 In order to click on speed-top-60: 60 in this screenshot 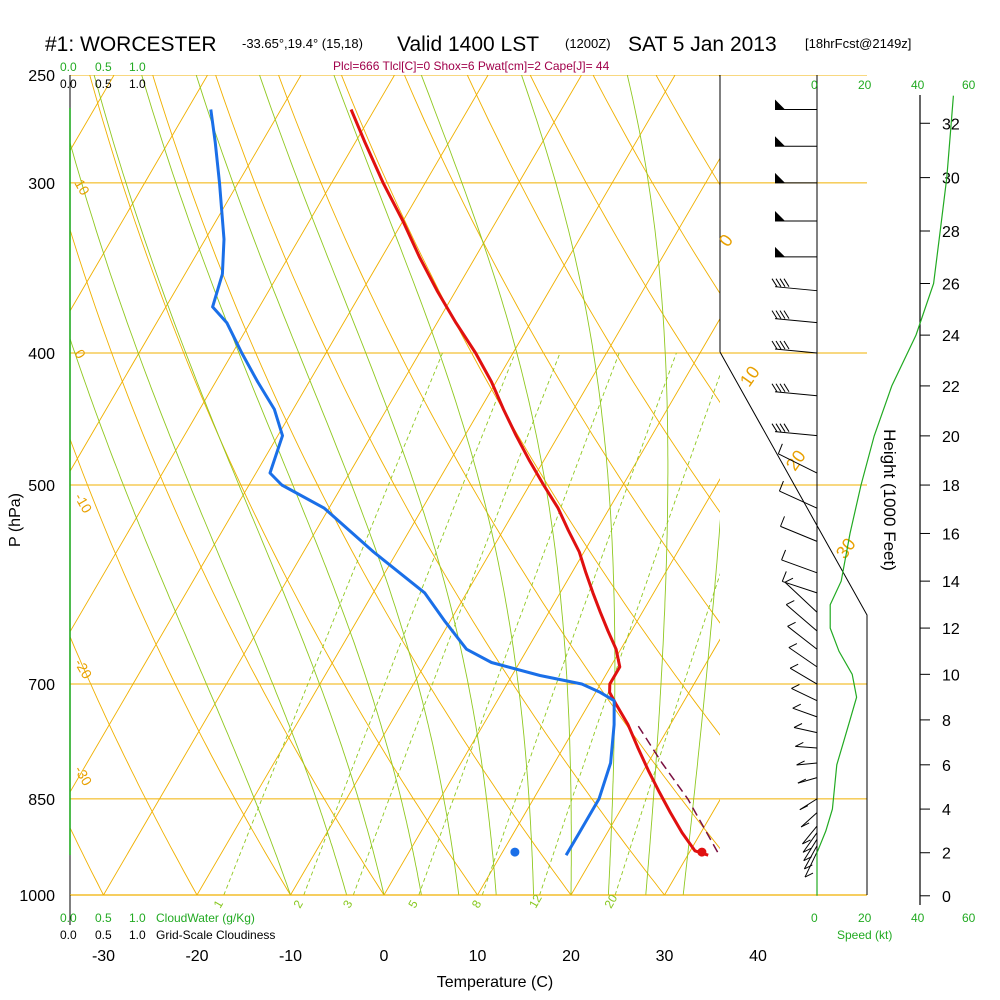, I will do `click(969, 85)`.